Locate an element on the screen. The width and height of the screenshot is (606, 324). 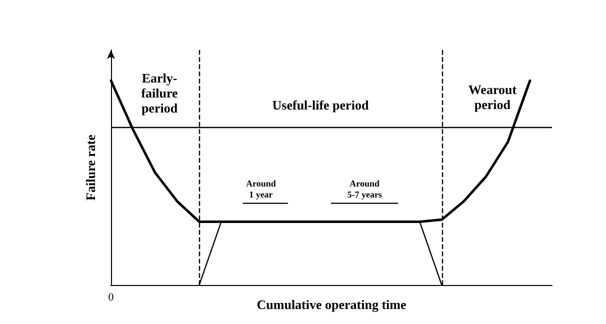
annotation: Around 5-7 years is located at coordinates (364, 189).